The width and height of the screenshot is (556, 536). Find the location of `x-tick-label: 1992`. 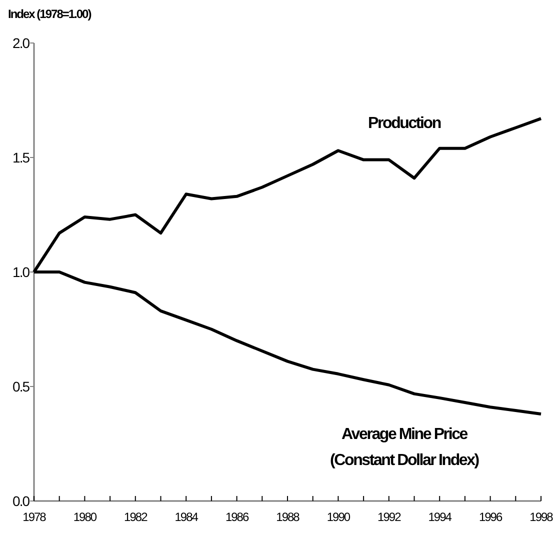

x-tick-label: 1992 is located at coordinates (390, 517).